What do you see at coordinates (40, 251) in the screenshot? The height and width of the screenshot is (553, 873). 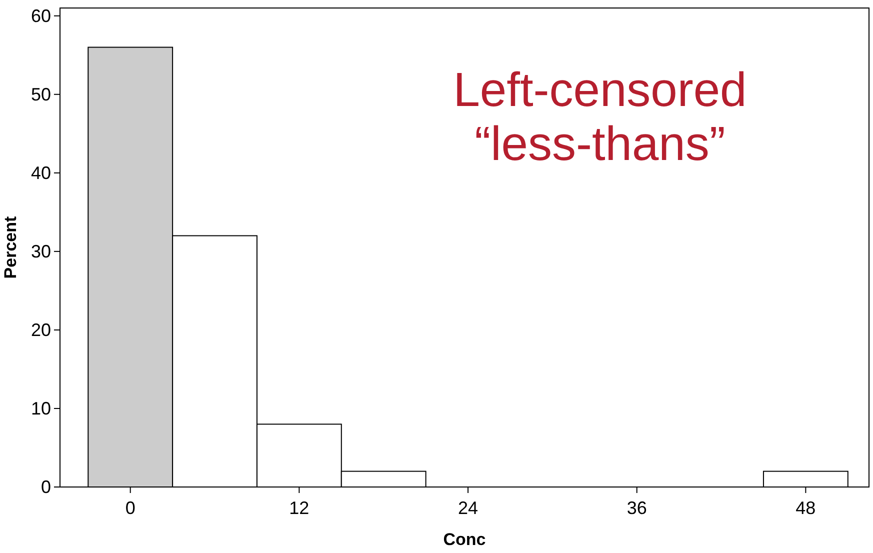 I see `y-tick-label: 30` at bounding box center [40, 251].